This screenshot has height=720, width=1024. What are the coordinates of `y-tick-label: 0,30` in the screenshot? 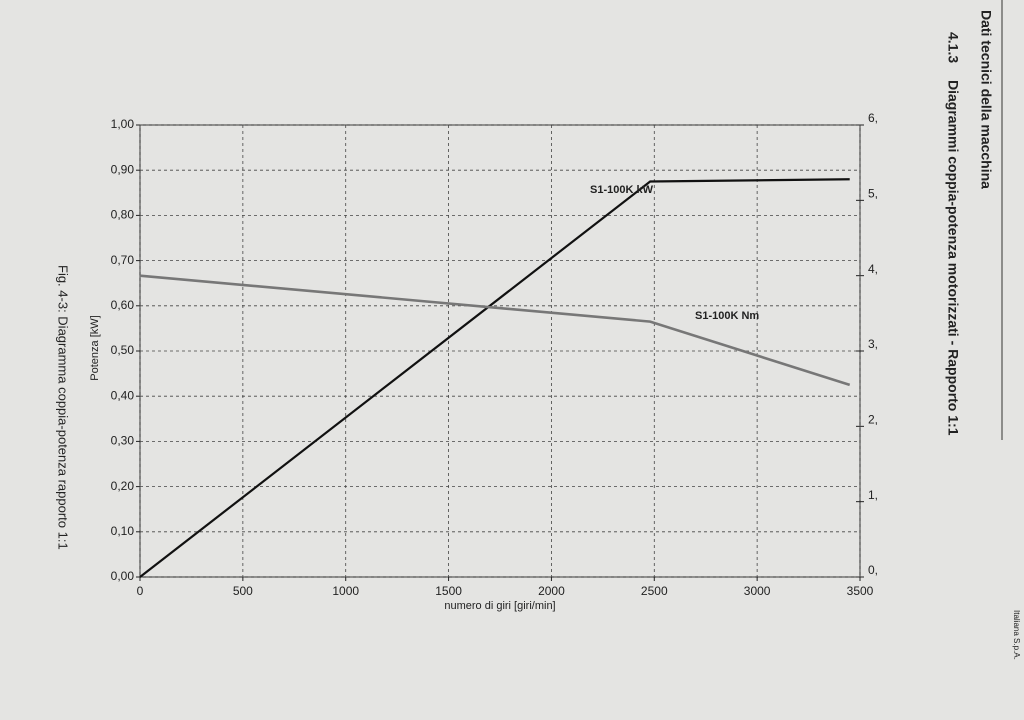 It's located at (123, 441).